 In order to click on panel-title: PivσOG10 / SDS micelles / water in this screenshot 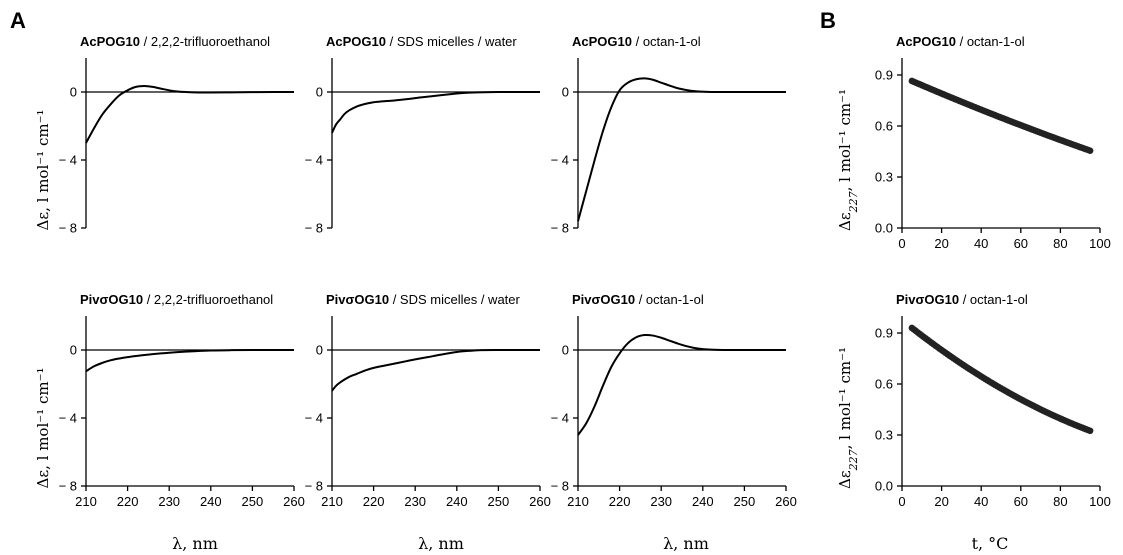, I will do `click(423, 299)`.